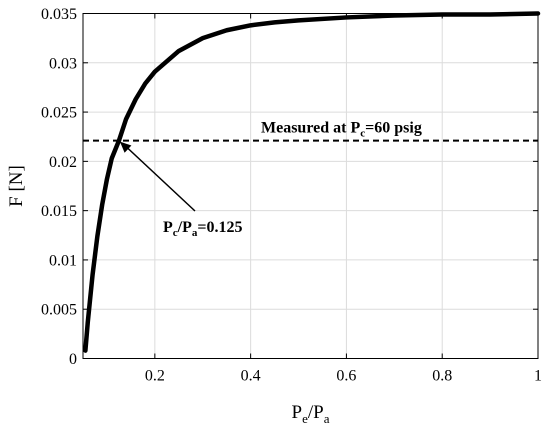 The height and width of the screenshot is (432, 550). I want to click on x-tick-label: 0.8, so click(442, 376).